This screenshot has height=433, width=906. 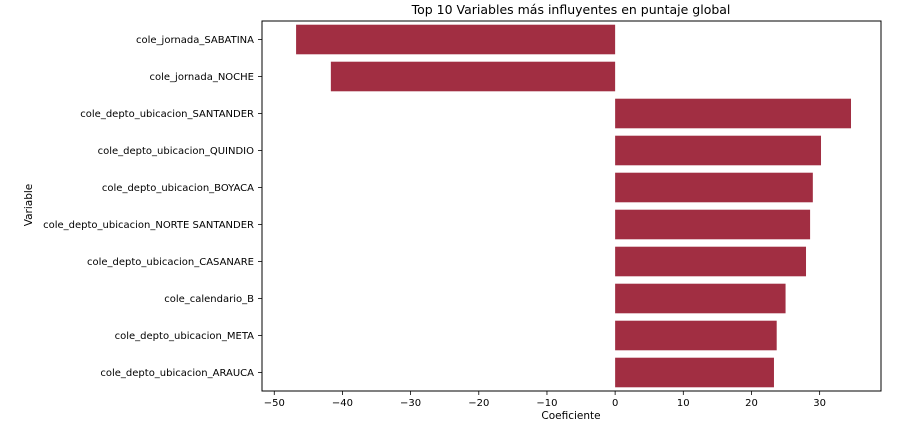 I want to click on x-tick-label: −40, so click(x=342, y=403).